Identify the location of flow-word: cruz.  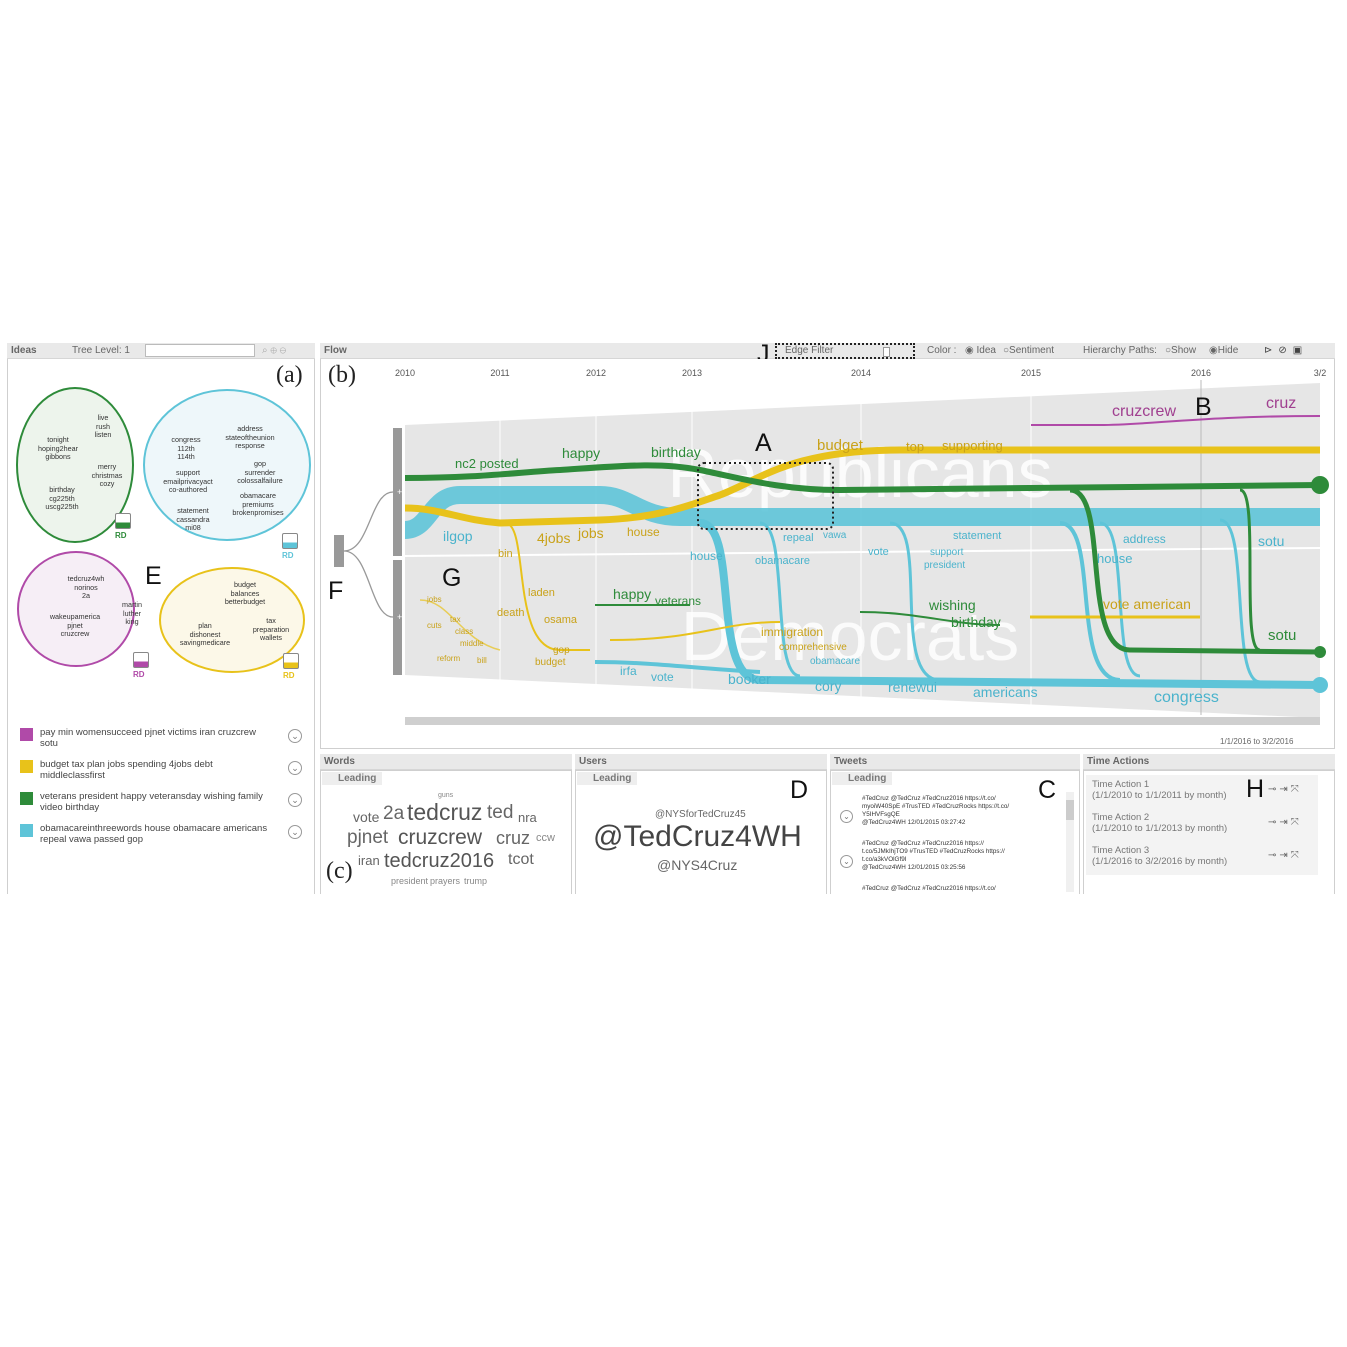
(1281, 403).